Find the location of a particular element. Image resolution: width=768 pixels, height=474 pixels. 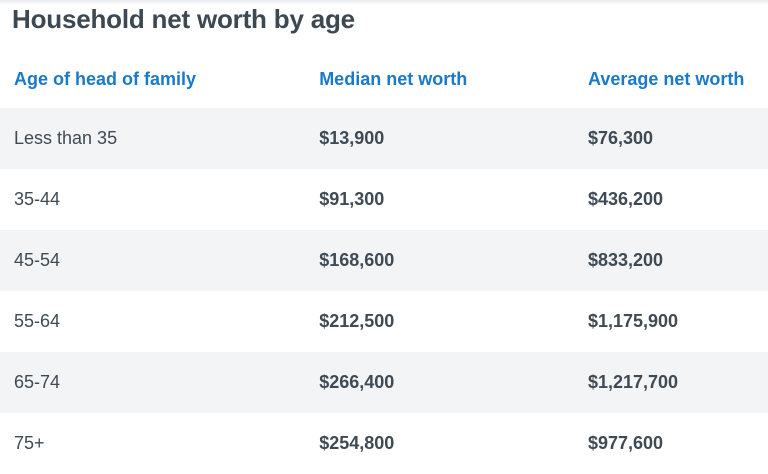

average-cell: $76,300 is located at coordinates (620, 137).